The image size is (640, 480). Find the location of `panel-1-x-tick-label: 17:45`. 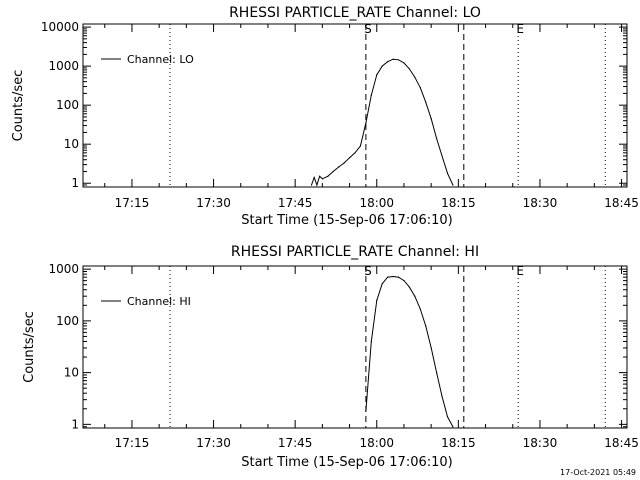

panel-1-x-tick-label: 17:45 is located at coordinates (295, 203).